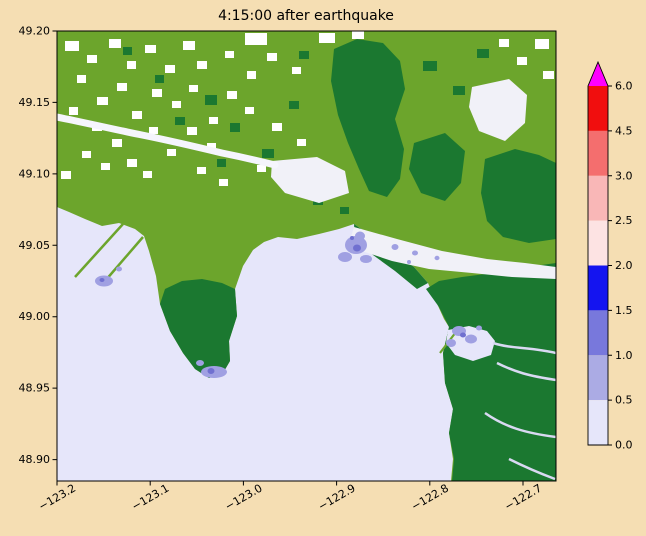  What do you see at coordinates (290, 483) in the screenshot?
I see `x-tick-marks` at bounding box center [290, 483].